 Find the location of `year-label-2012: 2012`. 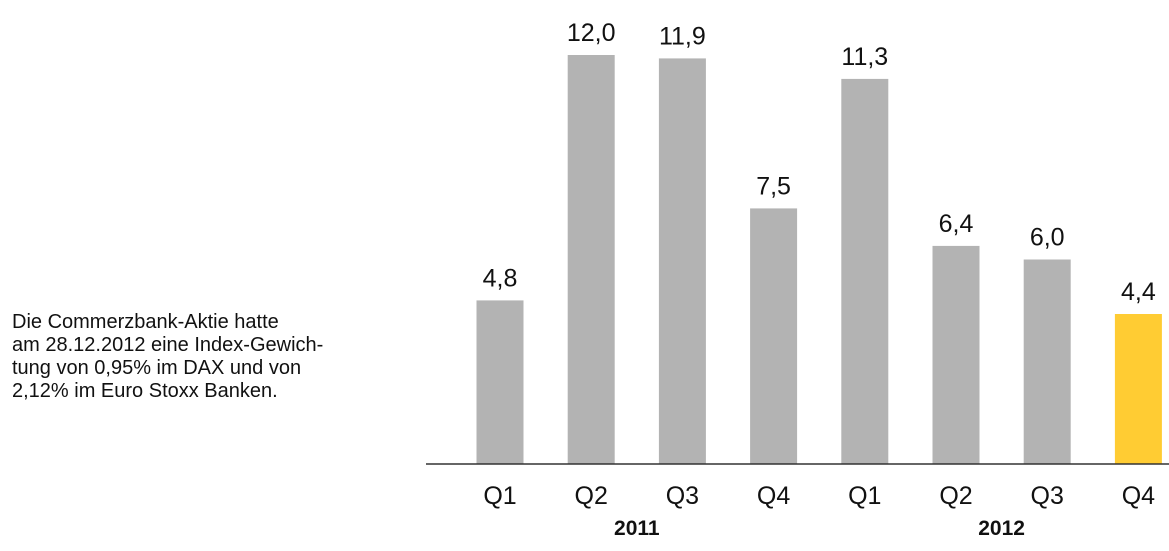

year-label-2012: 2012 is located at coordinates (1001, 528).